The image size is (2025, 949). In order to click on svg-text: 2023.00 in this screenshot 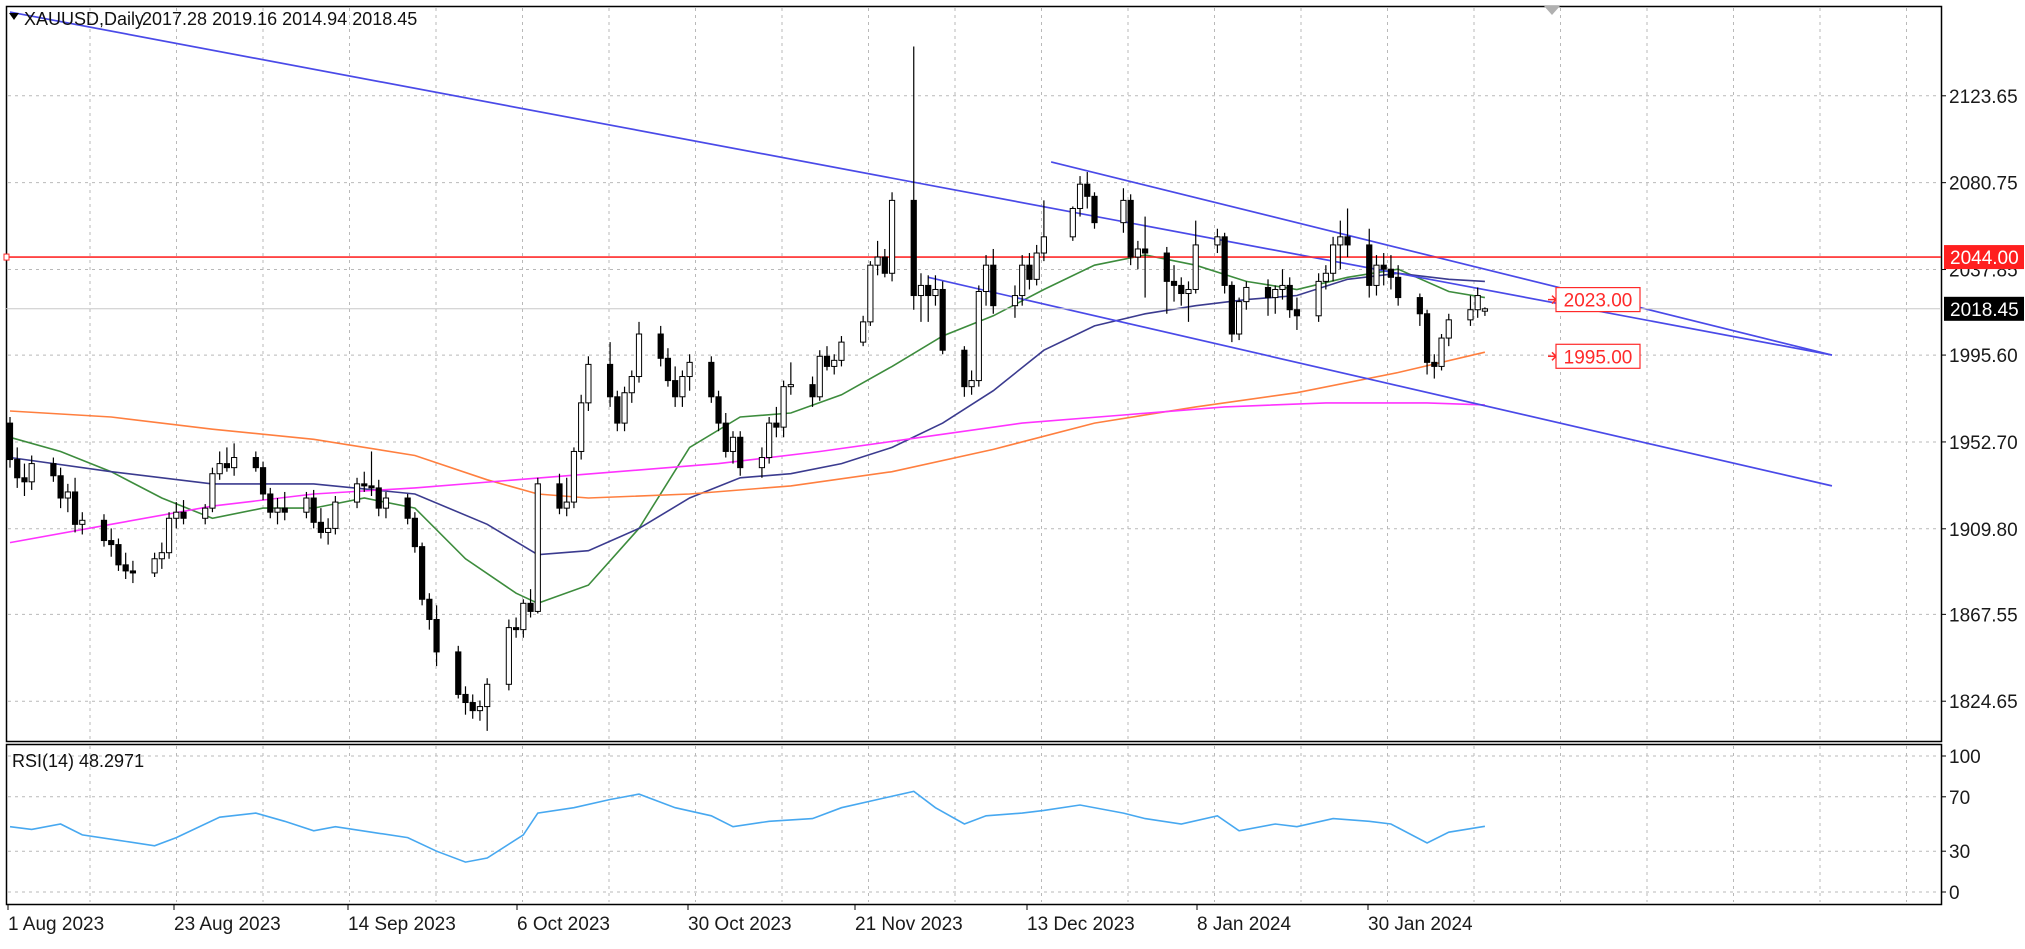, I will do `click(1598, 301)`.